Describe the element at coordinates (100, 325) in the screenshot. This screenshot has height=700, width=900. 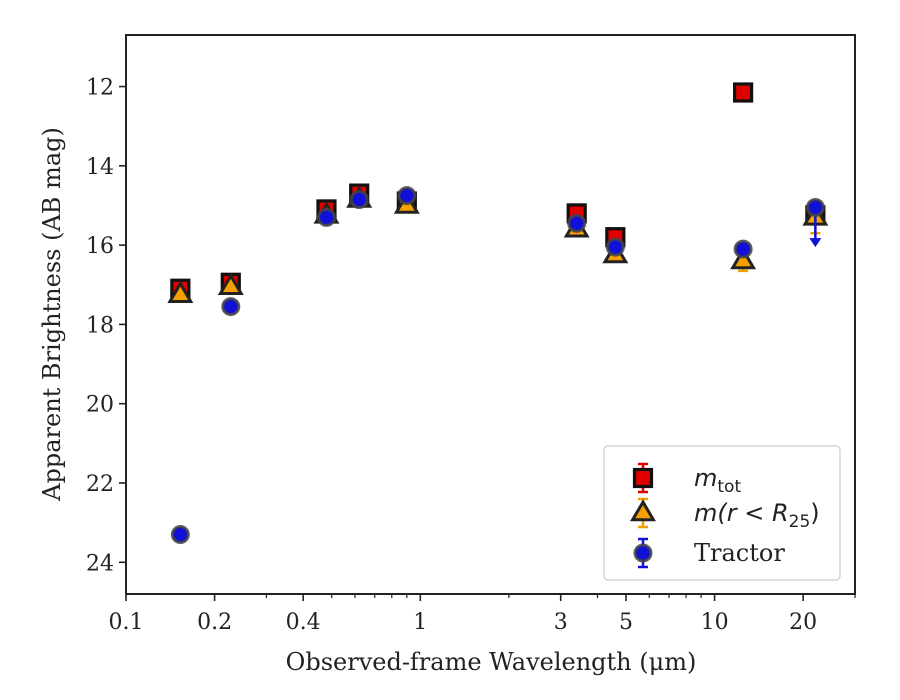
I see `y-tick-label: 18` at that location.